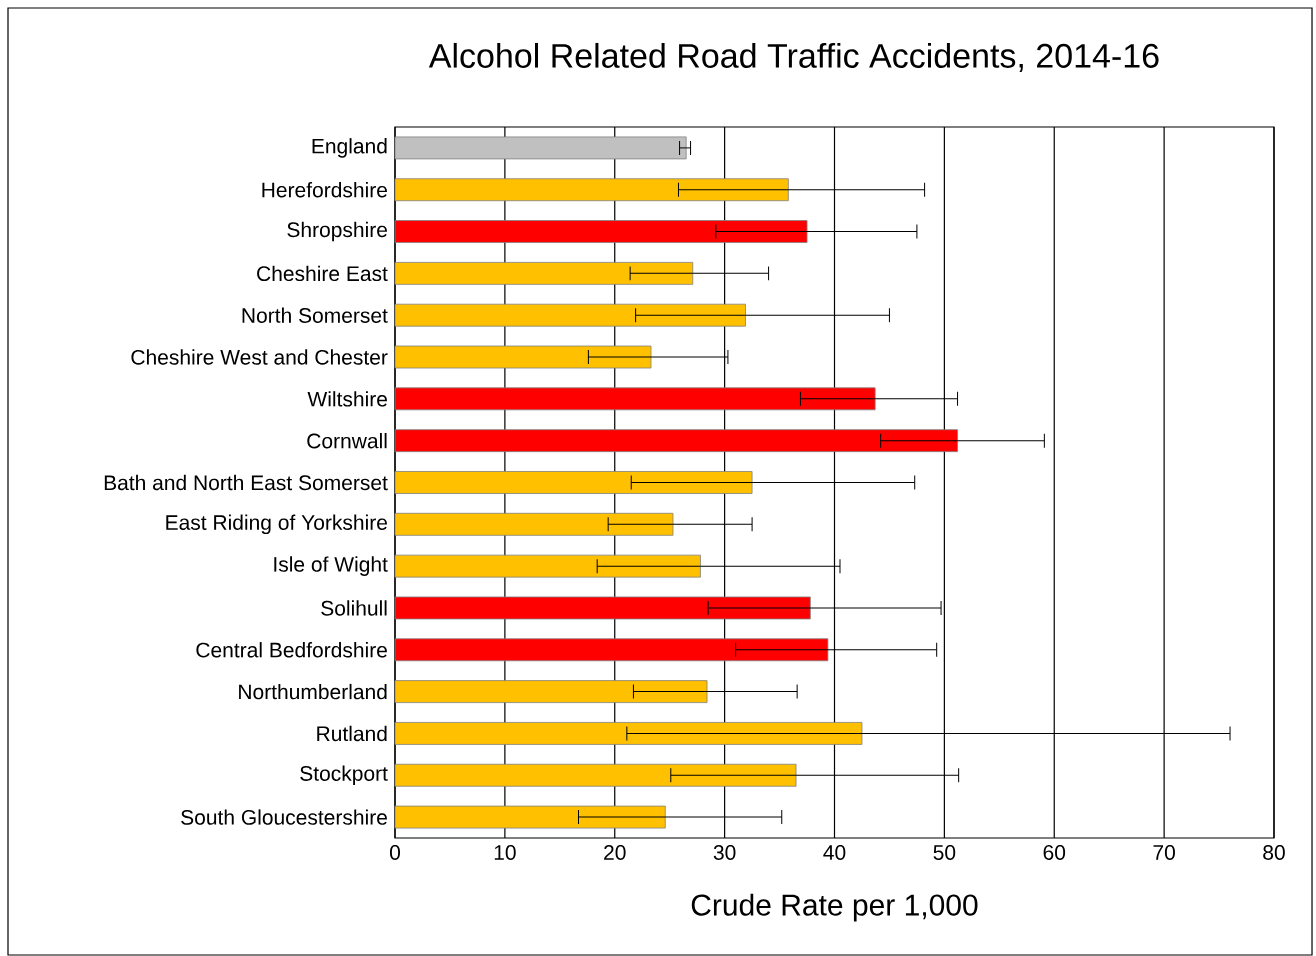 This screenshot has height=956, width=1316. I want to click on y-tick-label: Herefordshire, so click(324, 190).